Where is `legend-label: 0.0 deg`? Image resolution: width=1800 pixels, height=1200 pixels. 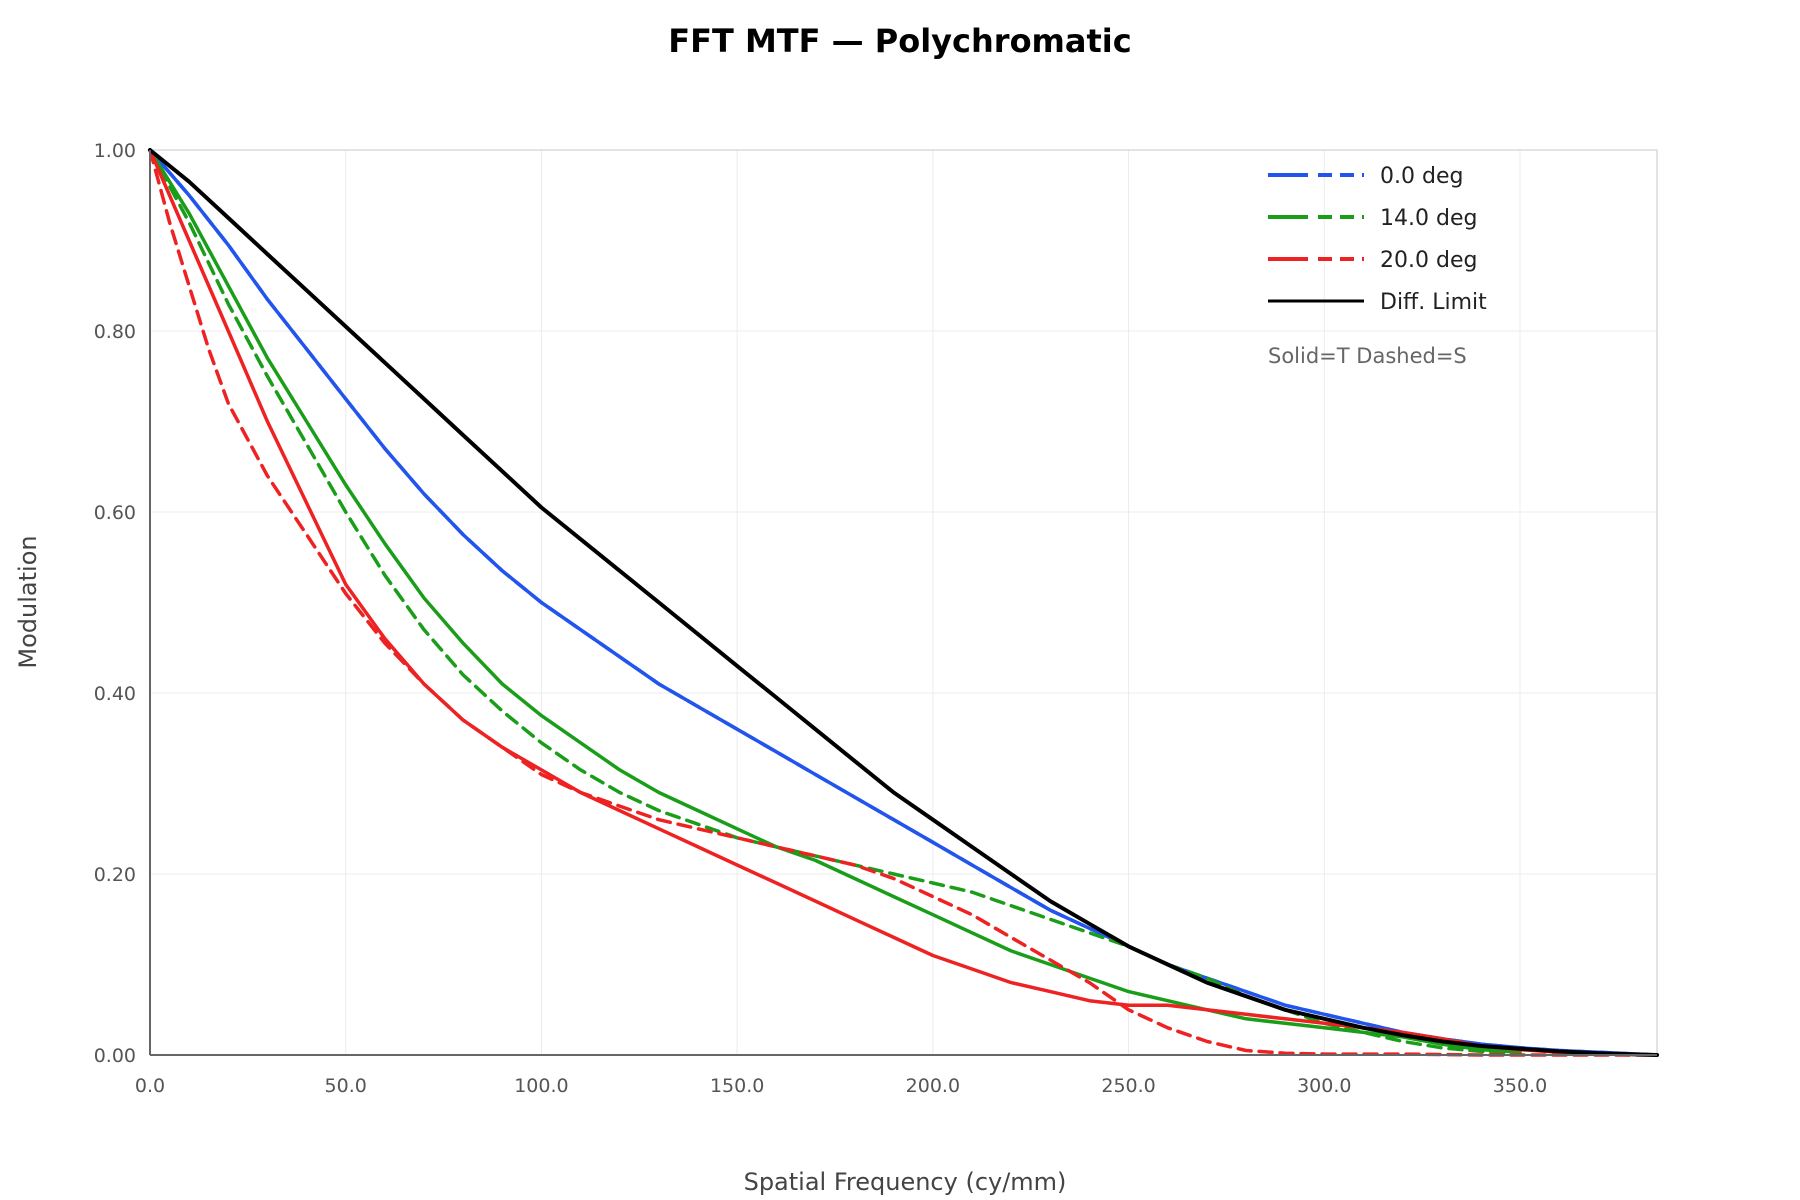 legend-label: 0.0 deg is located at coordinates (1421, 176).